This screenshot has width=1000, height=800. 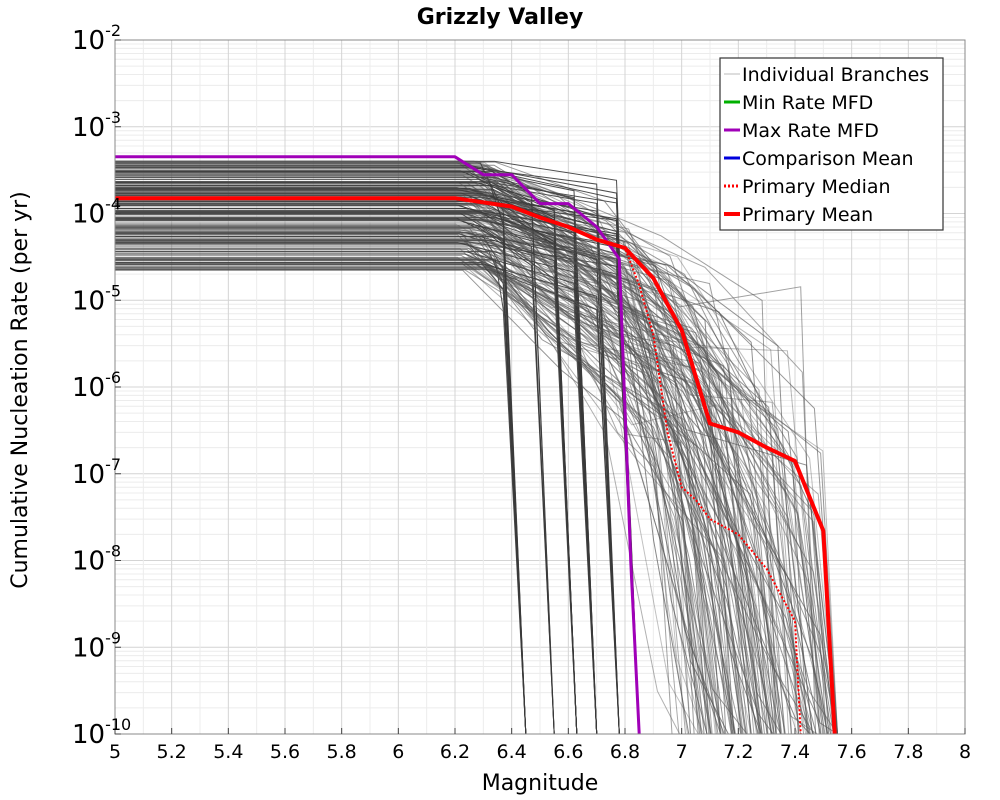 What do you see at coordinates (807, 103) in the screenshot?
I see `legend-label: Min Rate MFD` at bounding box center [807, 103].